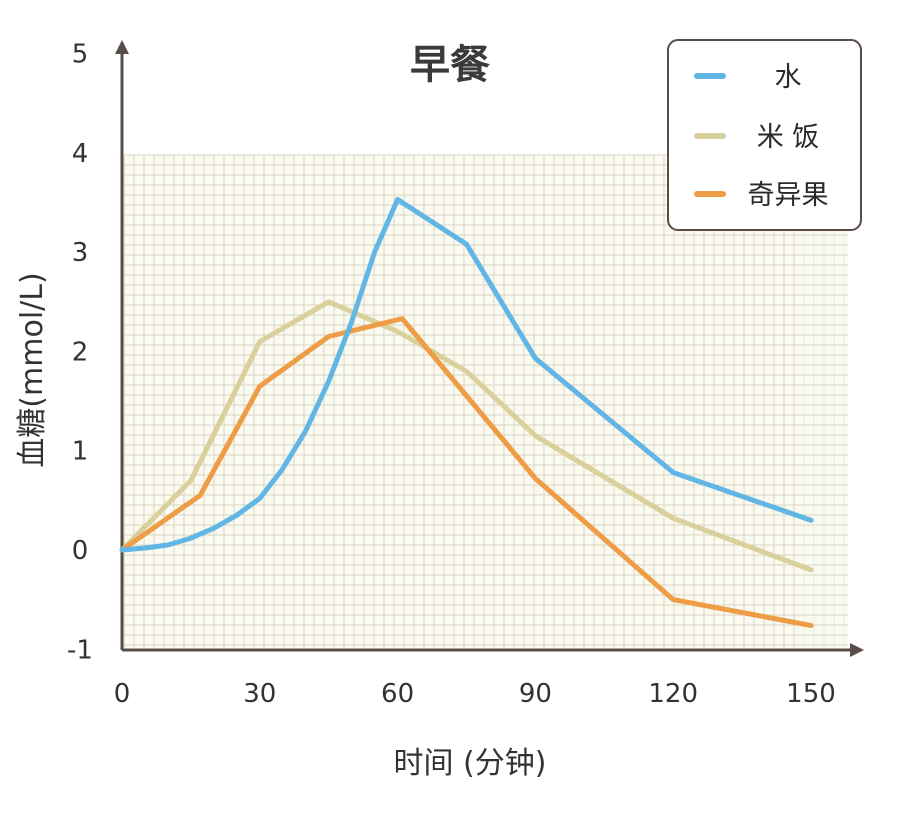  Describe the element at coordinates (122, 47) in the screenshot. I see `y-axis-arrow` at that location.